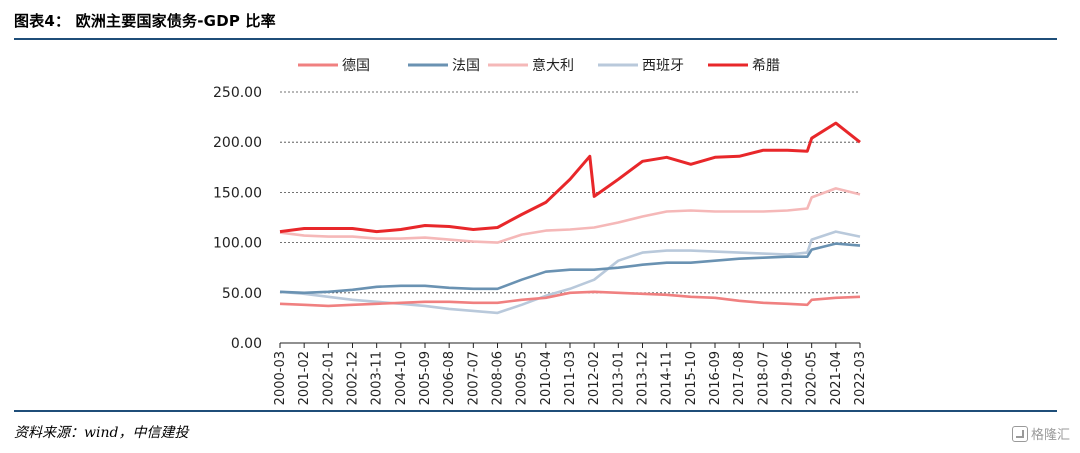 The image size is (1080, 453). What do you see at coordinates (425, 378) in the screenshot?
I see `x-tick-label: 2005-09` at bounding box center [425, 378].